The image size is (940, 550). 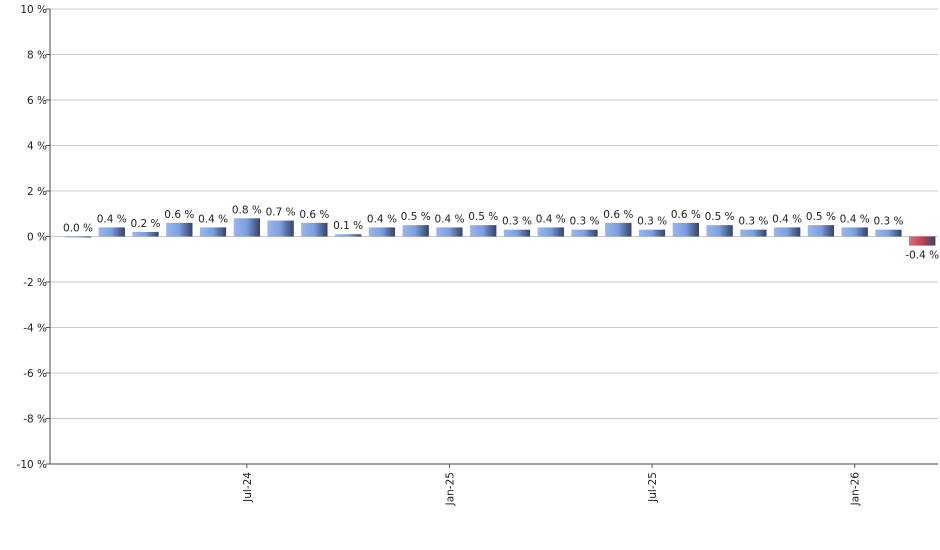 I want to click on value-label: 0.7 %, so click(x=281, y=213).